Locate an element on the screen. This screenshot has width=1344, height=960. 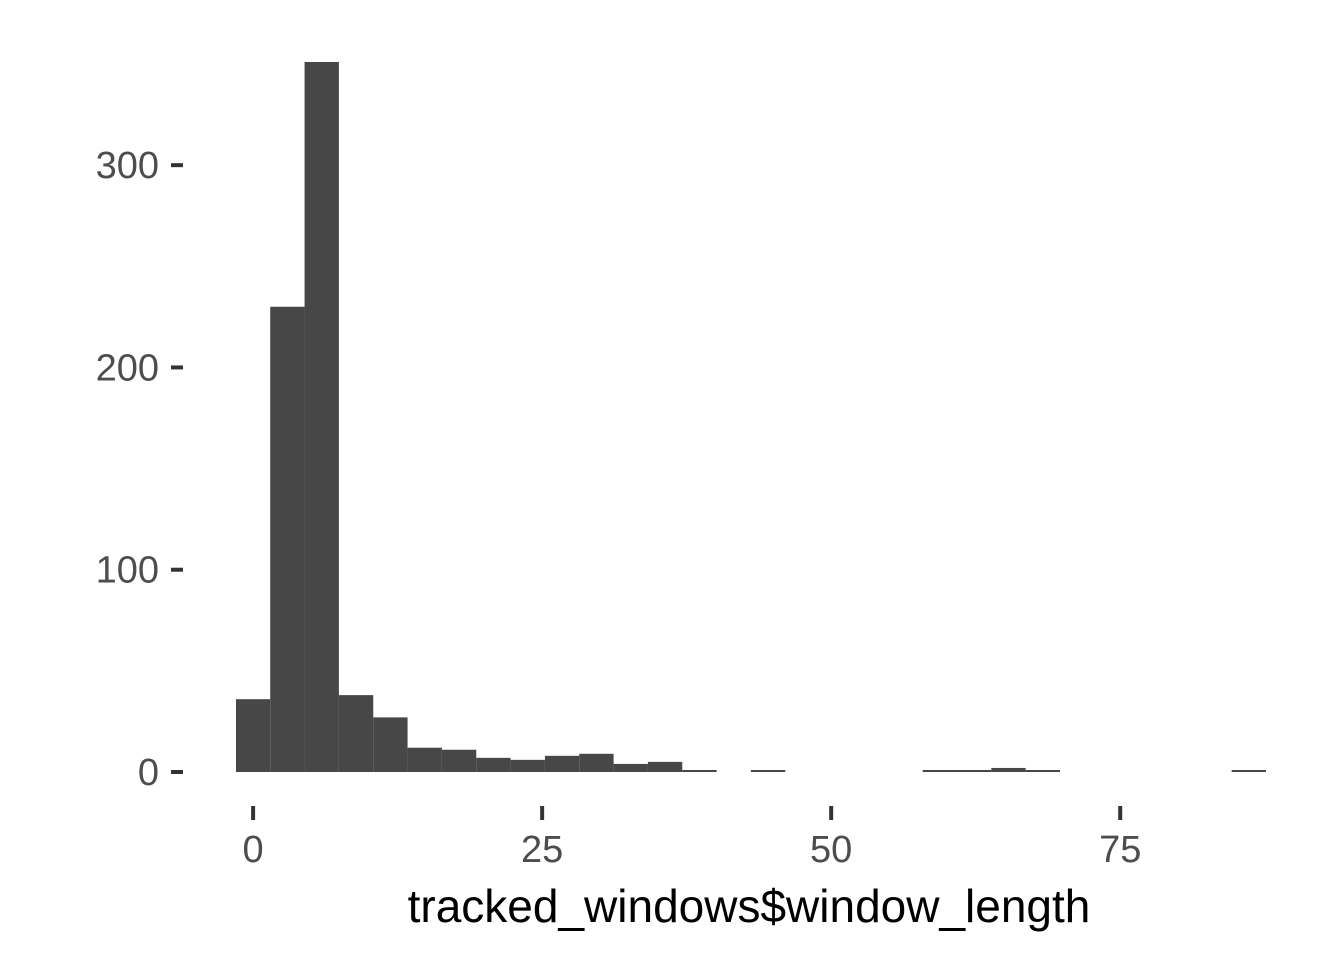
y-tick-label: 200 is located at coordinates (127, 368).